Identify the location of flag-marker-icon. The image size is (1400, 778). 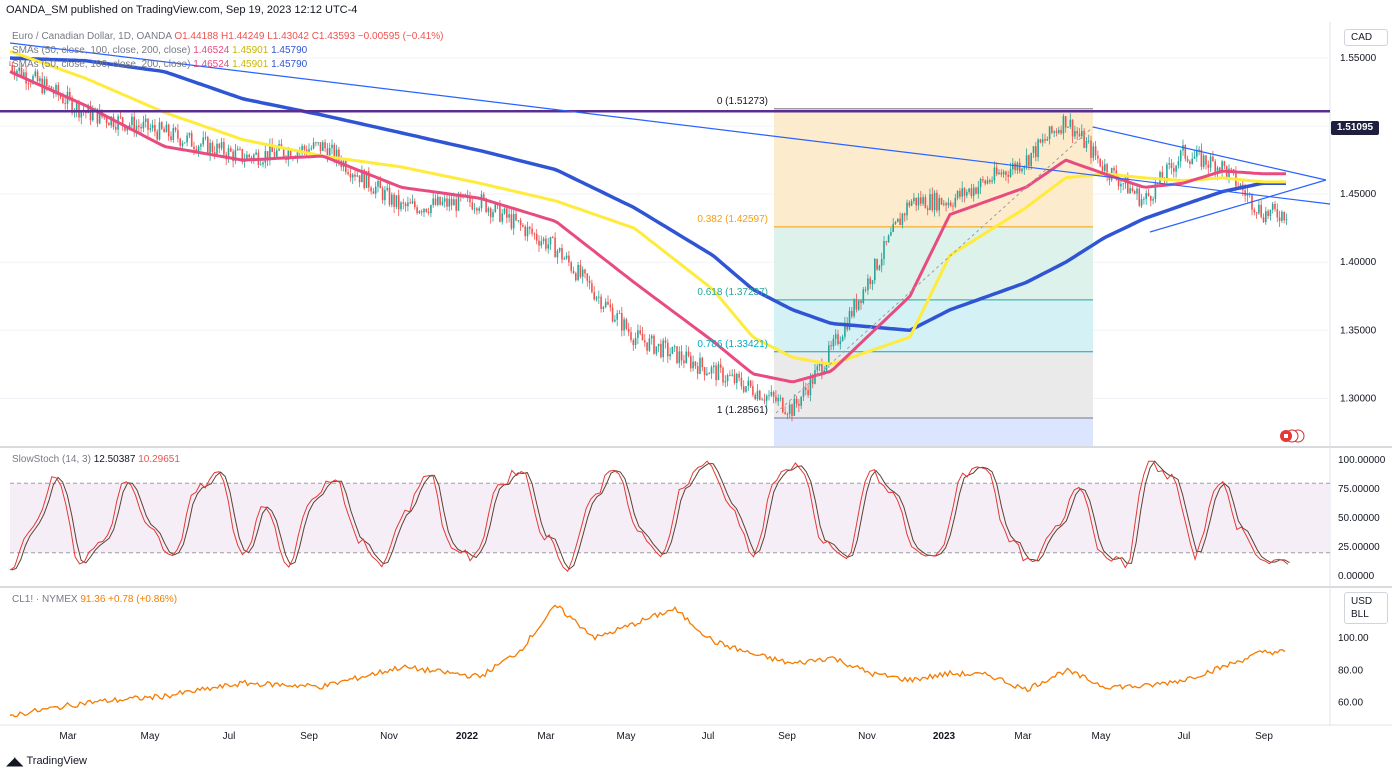
(1292, 436).